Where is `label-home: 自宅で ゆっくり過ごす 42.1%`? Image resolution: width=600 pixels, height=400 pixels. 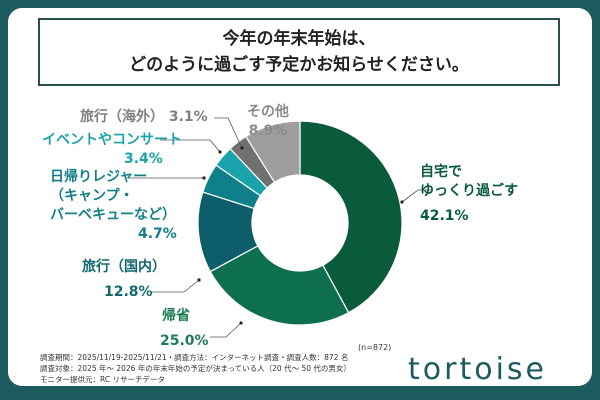 label-home: 自宅で ゆっくり過ごす 42.1% is located at coordinates (469, 194).